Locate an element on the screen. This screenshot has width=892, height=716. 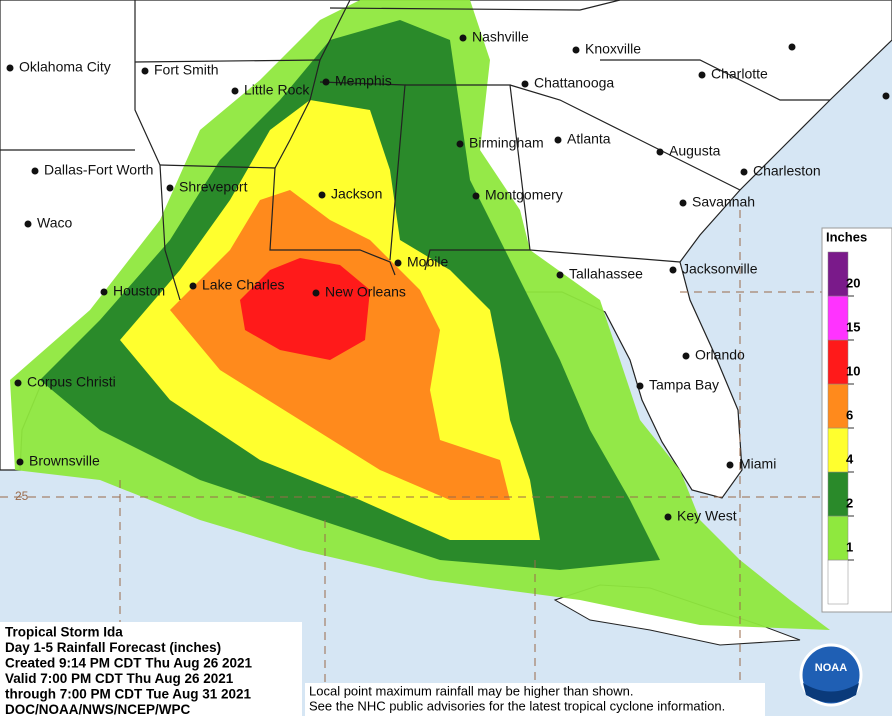
logo-wave is located at coordinates (831, 693).